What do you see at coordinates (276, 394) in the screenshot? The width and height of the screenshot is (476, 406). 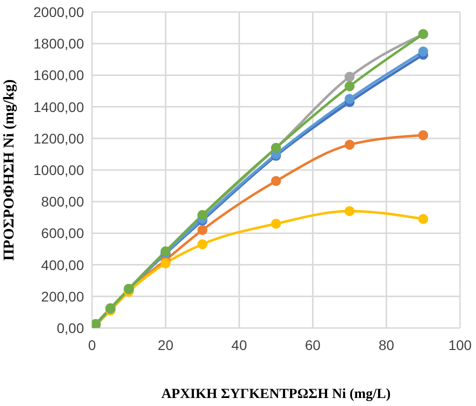 I see `x-axis-title: ΑΡΧΙΚΗ ΣΥΓΚΕΝΤΡΩΣΗ Ni (mg/L)` at bounding box center [276, 394].